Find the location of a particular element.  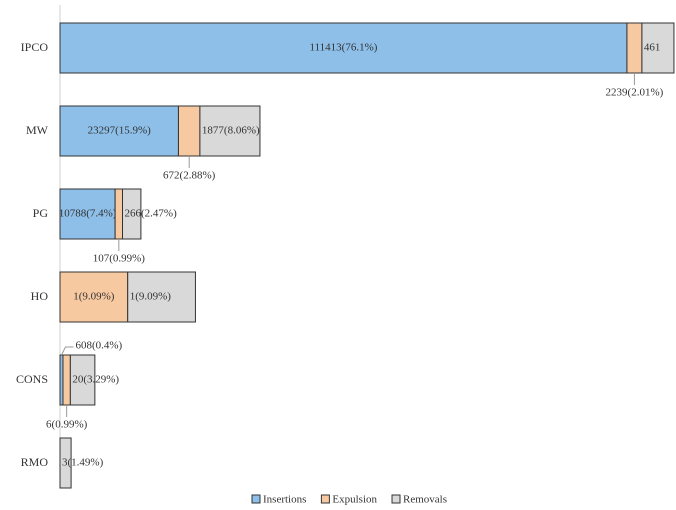

data-label: 23297(15.9%) is located at coordinates (120, 131).